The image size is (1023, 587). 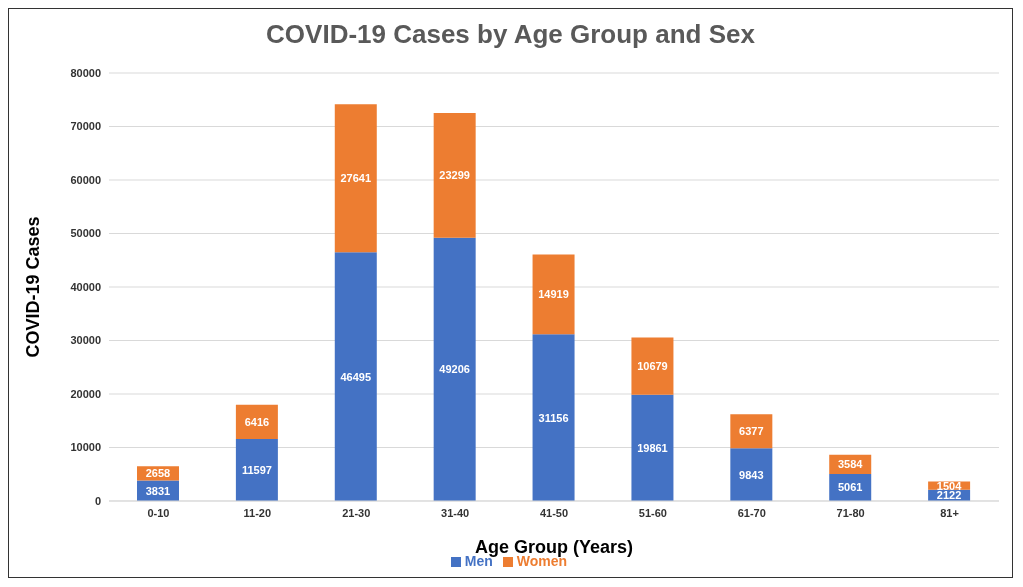 I want to click on data-label: 9843, so click(x=751, y=474).